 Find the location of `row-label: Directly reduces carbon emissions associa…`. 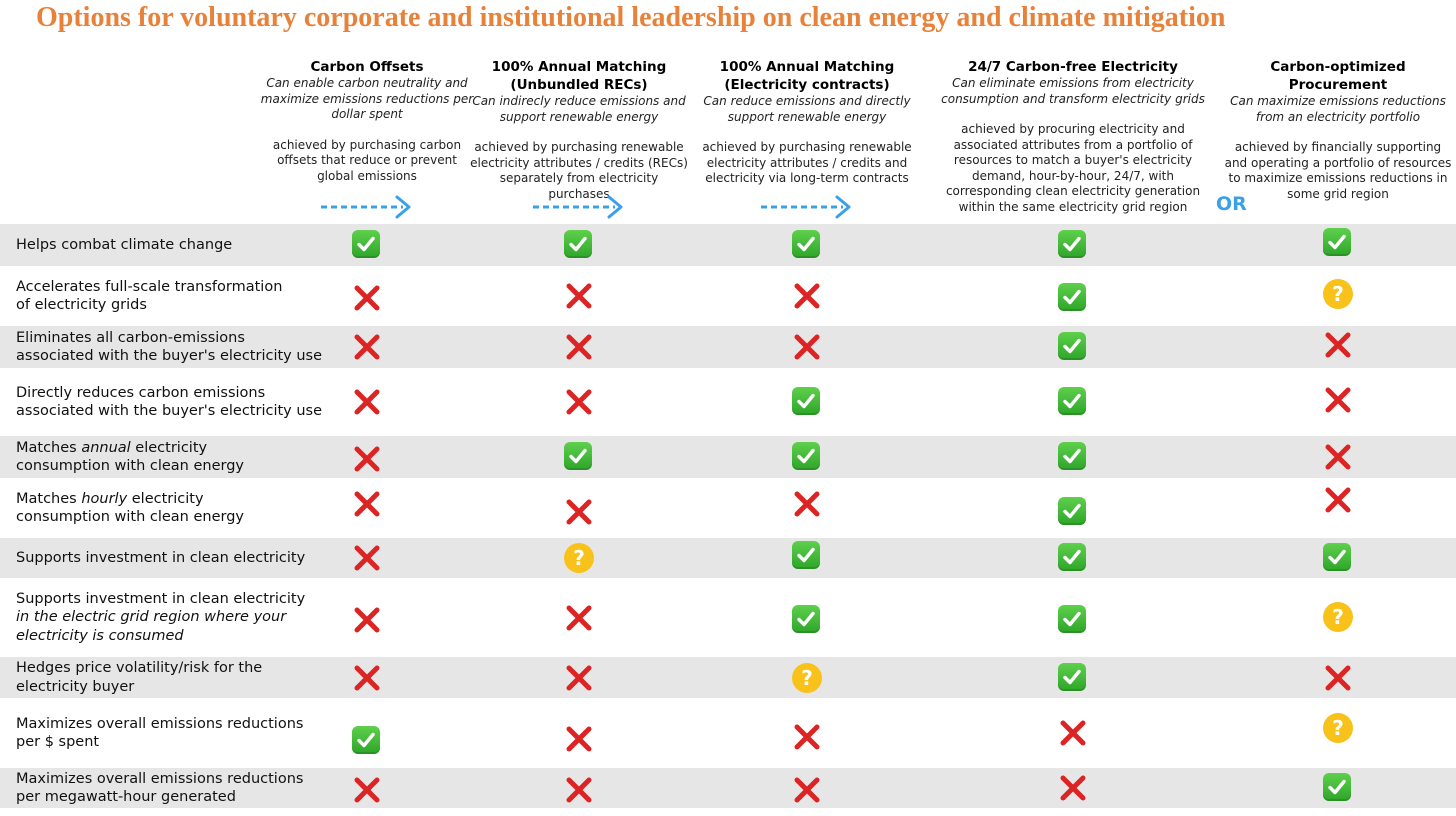

row-label: Directly reduces carbon emissions associa… is located at coordinates (169, 402).